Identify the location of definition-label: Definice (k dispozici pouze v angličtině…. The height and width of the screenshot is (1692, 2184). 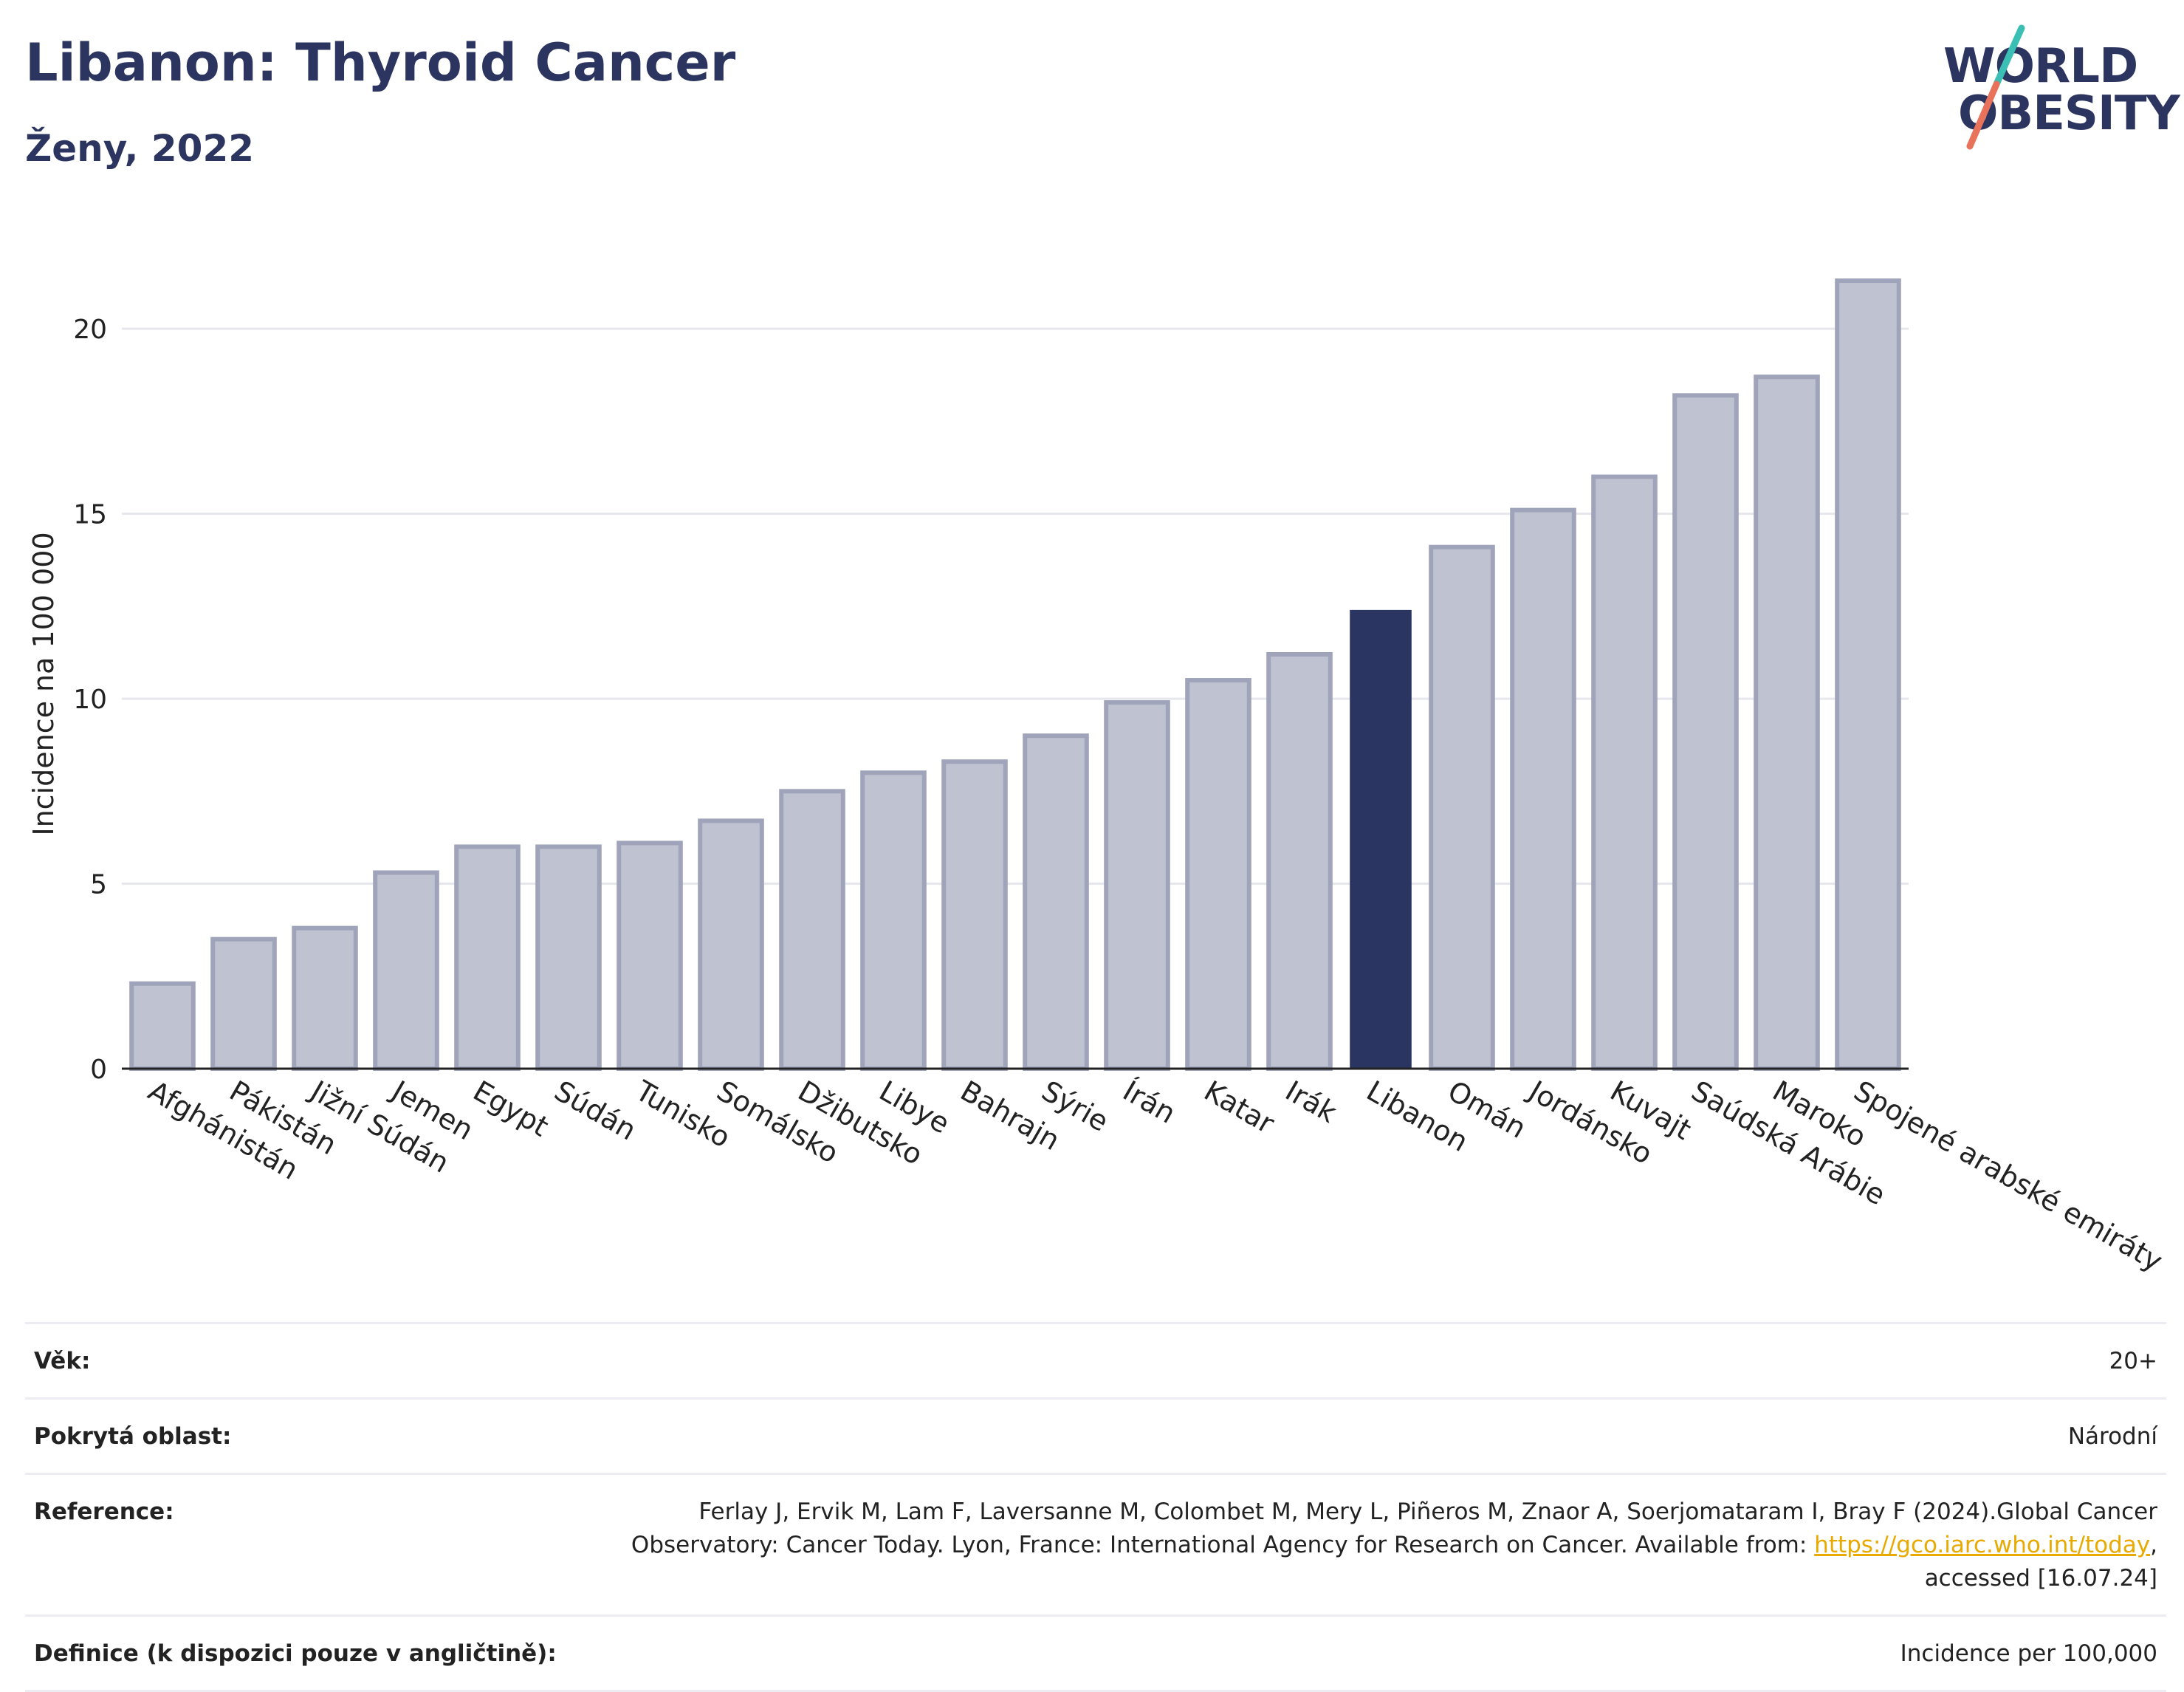
(296, 1653).